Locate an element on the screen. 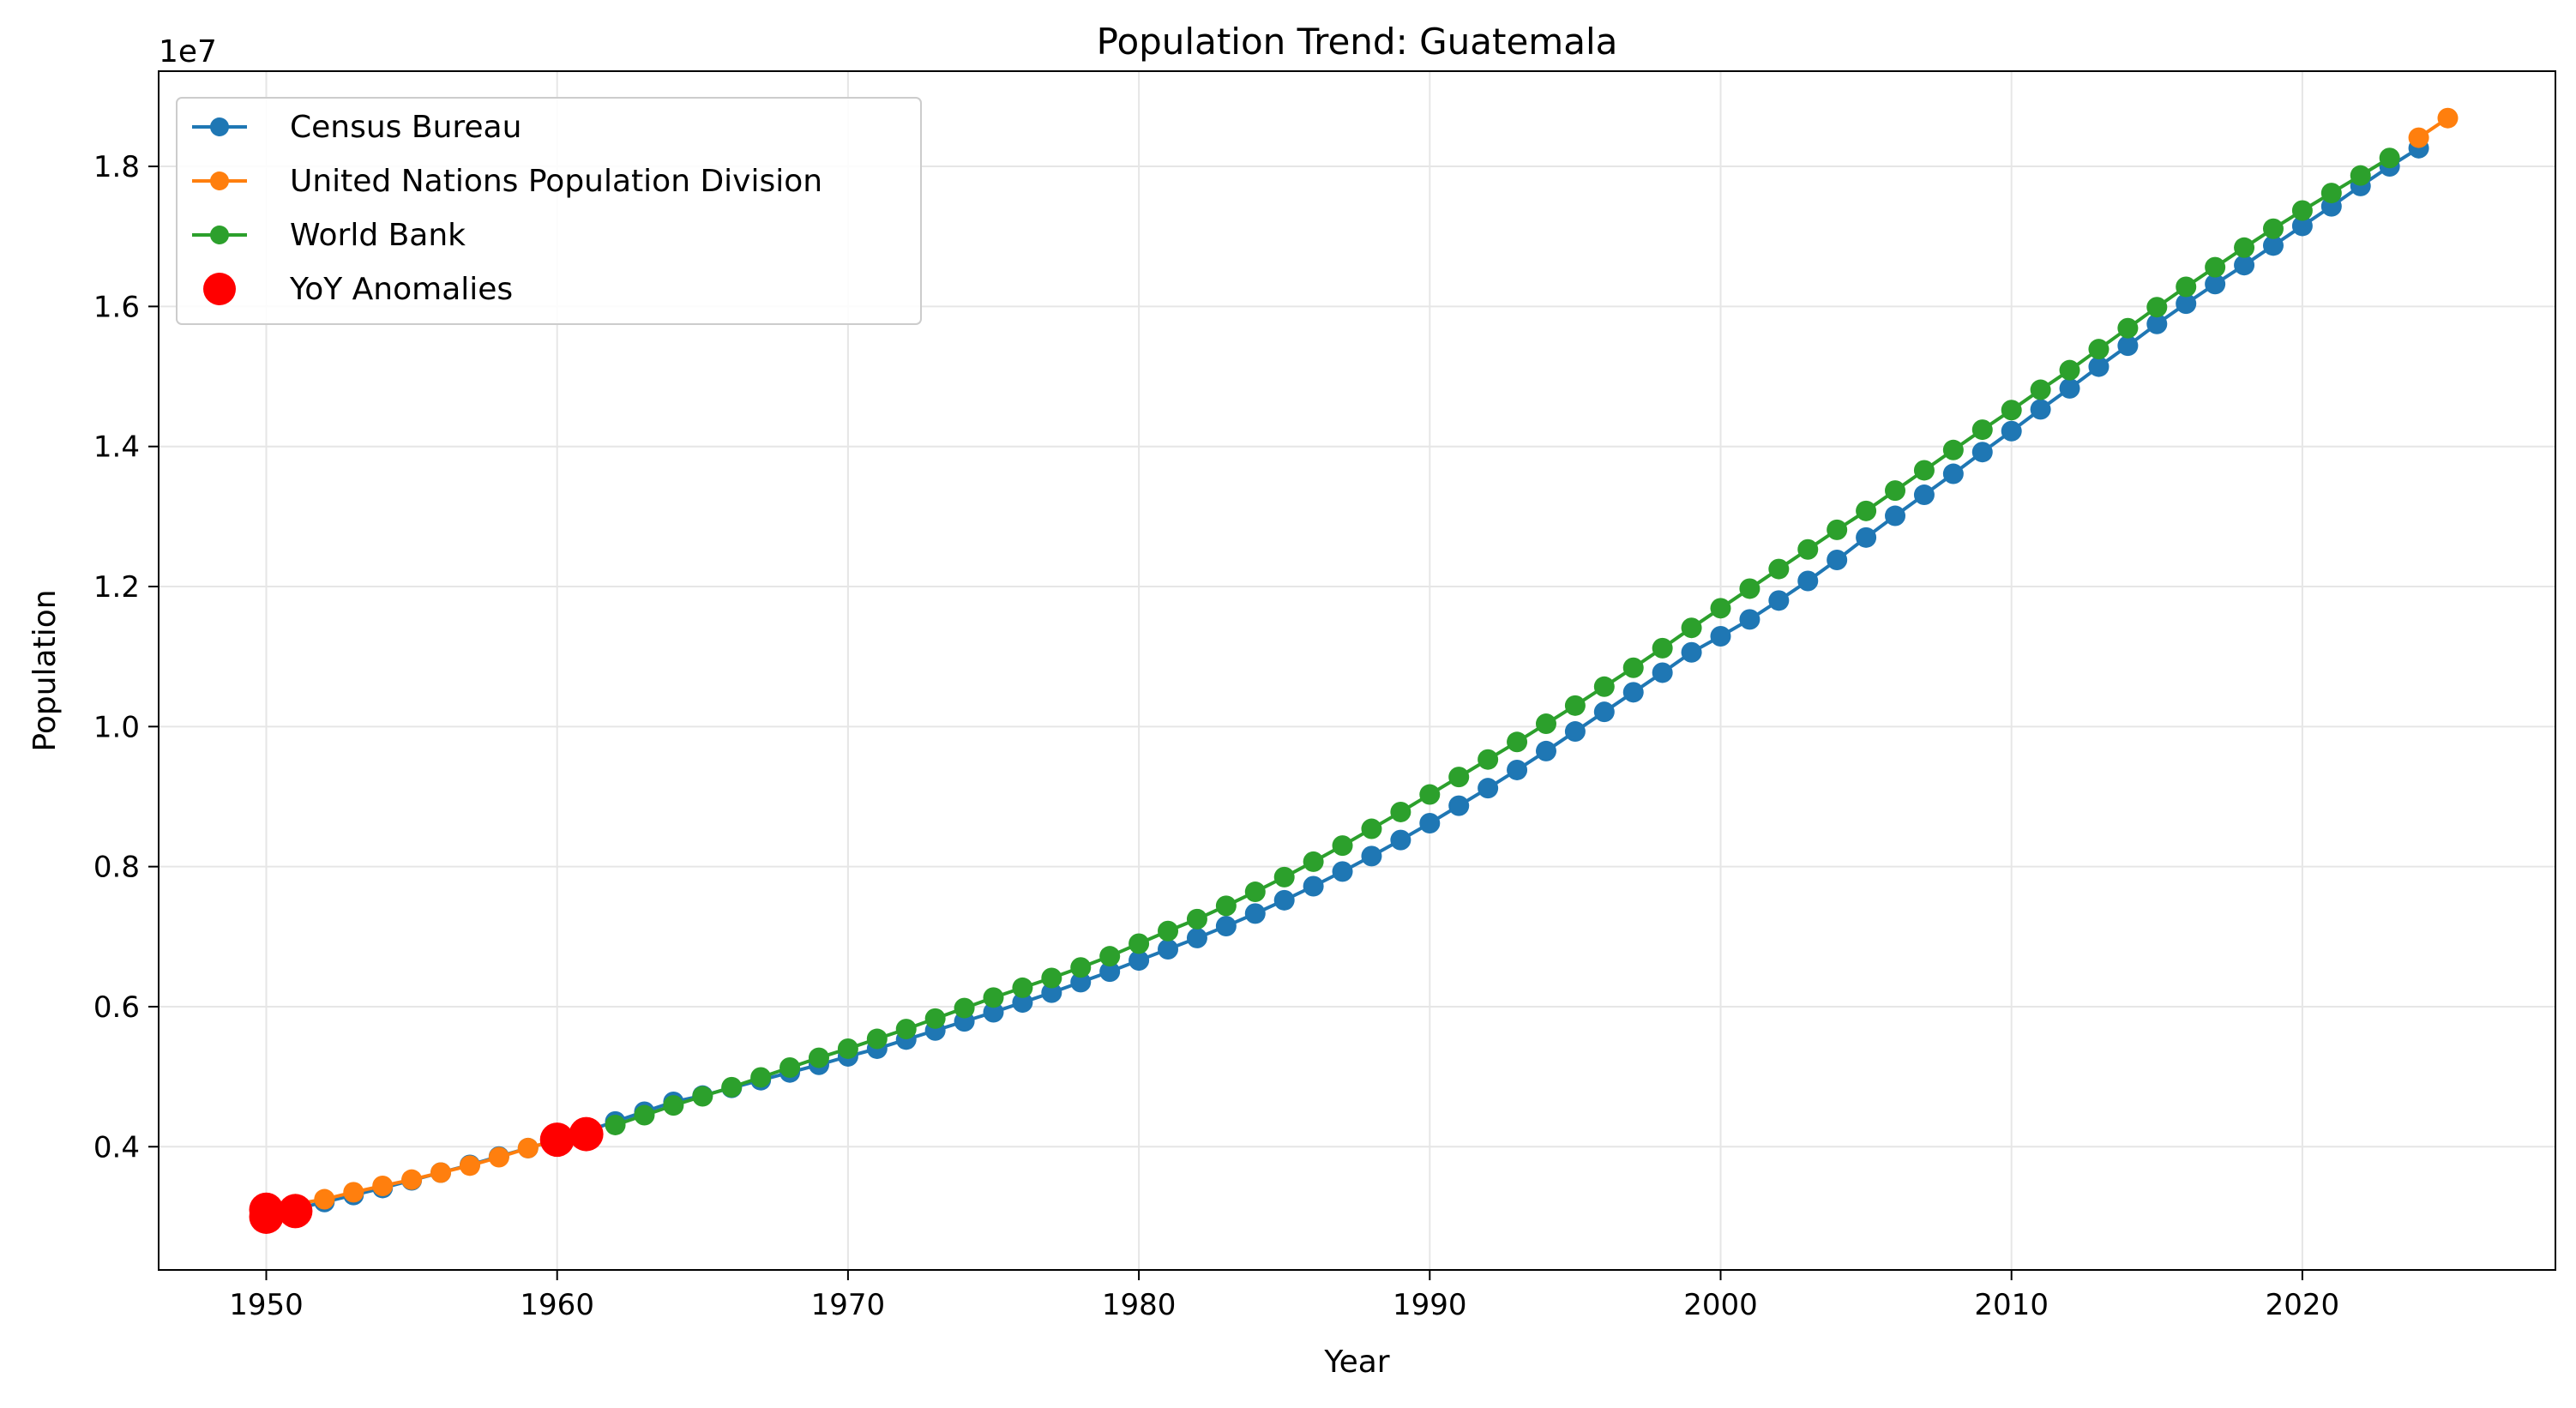  y-tick-label: 0.6 is located at coordinates (117, 1008).